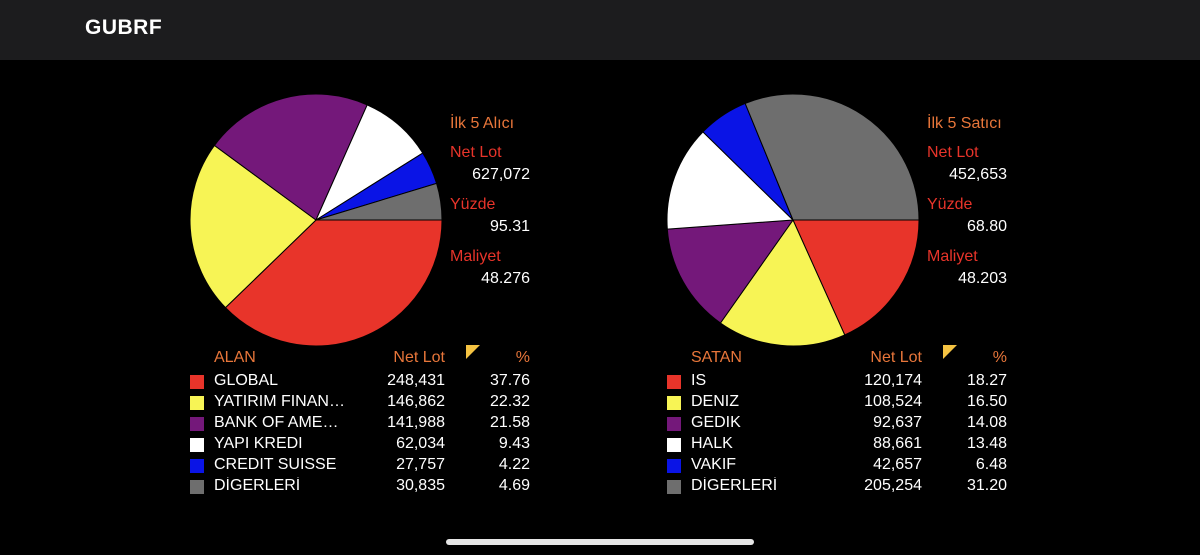  What do you see at coordinates (476, 152) in the screenshot?
I see `buyers-net-lot-label: Net Lot` at bounding box center [476, 152].